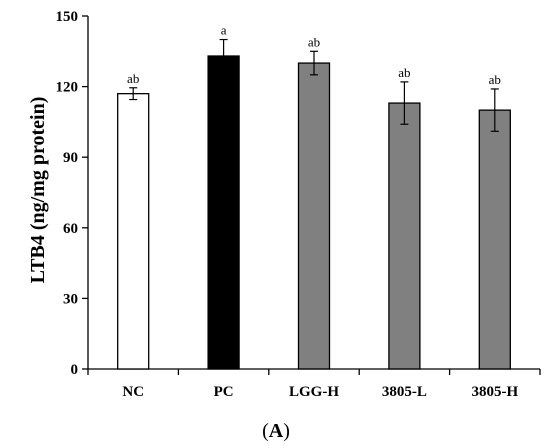  Describe the element at coordinates (38, 190) in the screenshot. I see `y-axis-title: LTB4 (ng/mg protein)` at that location.